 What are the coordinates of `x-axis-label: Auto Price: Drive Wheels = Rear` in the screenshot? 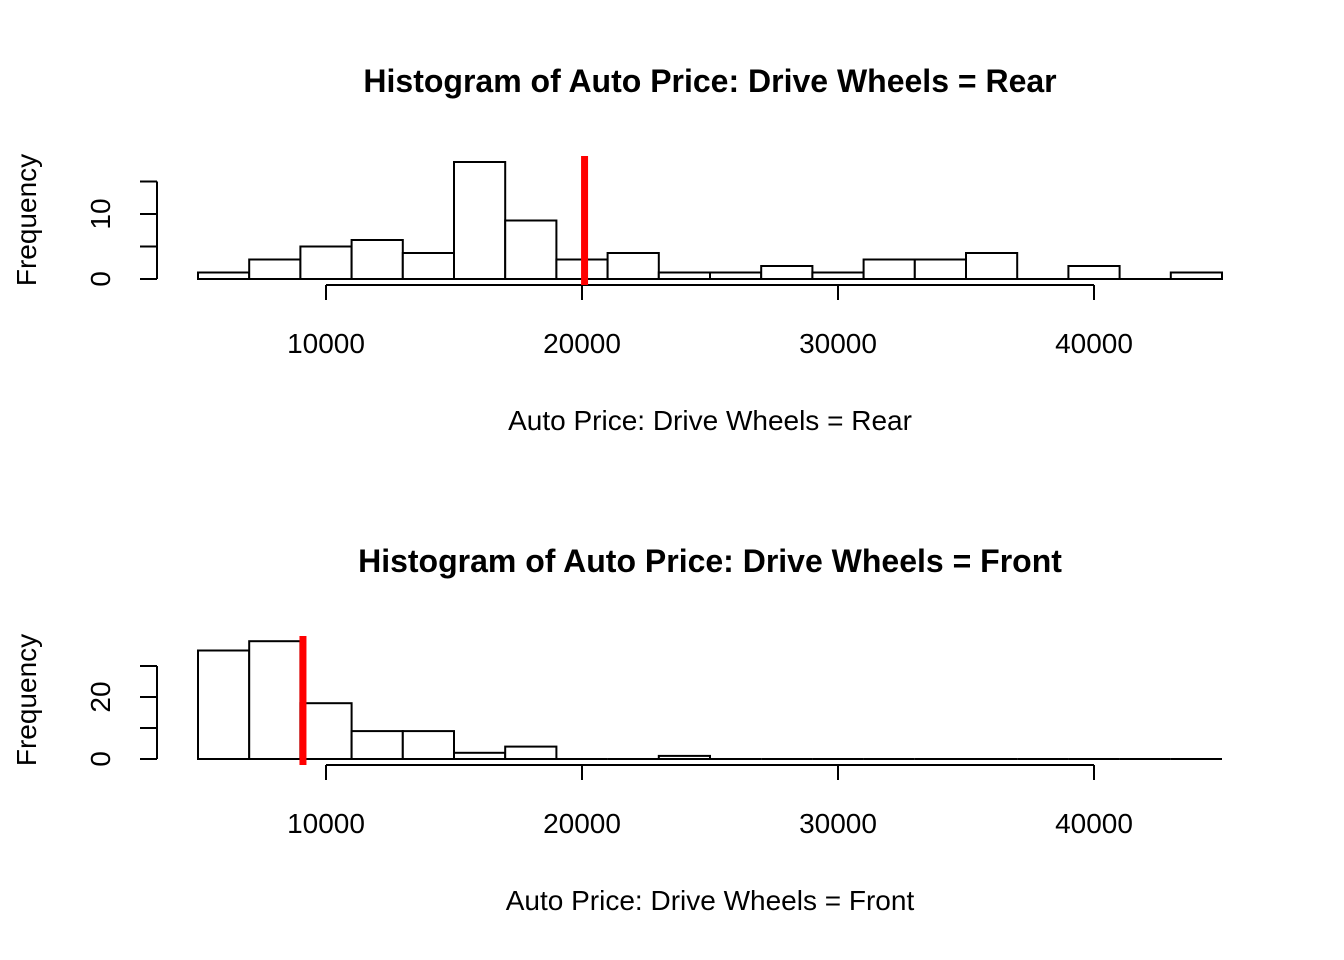 It's located at (710, 420).